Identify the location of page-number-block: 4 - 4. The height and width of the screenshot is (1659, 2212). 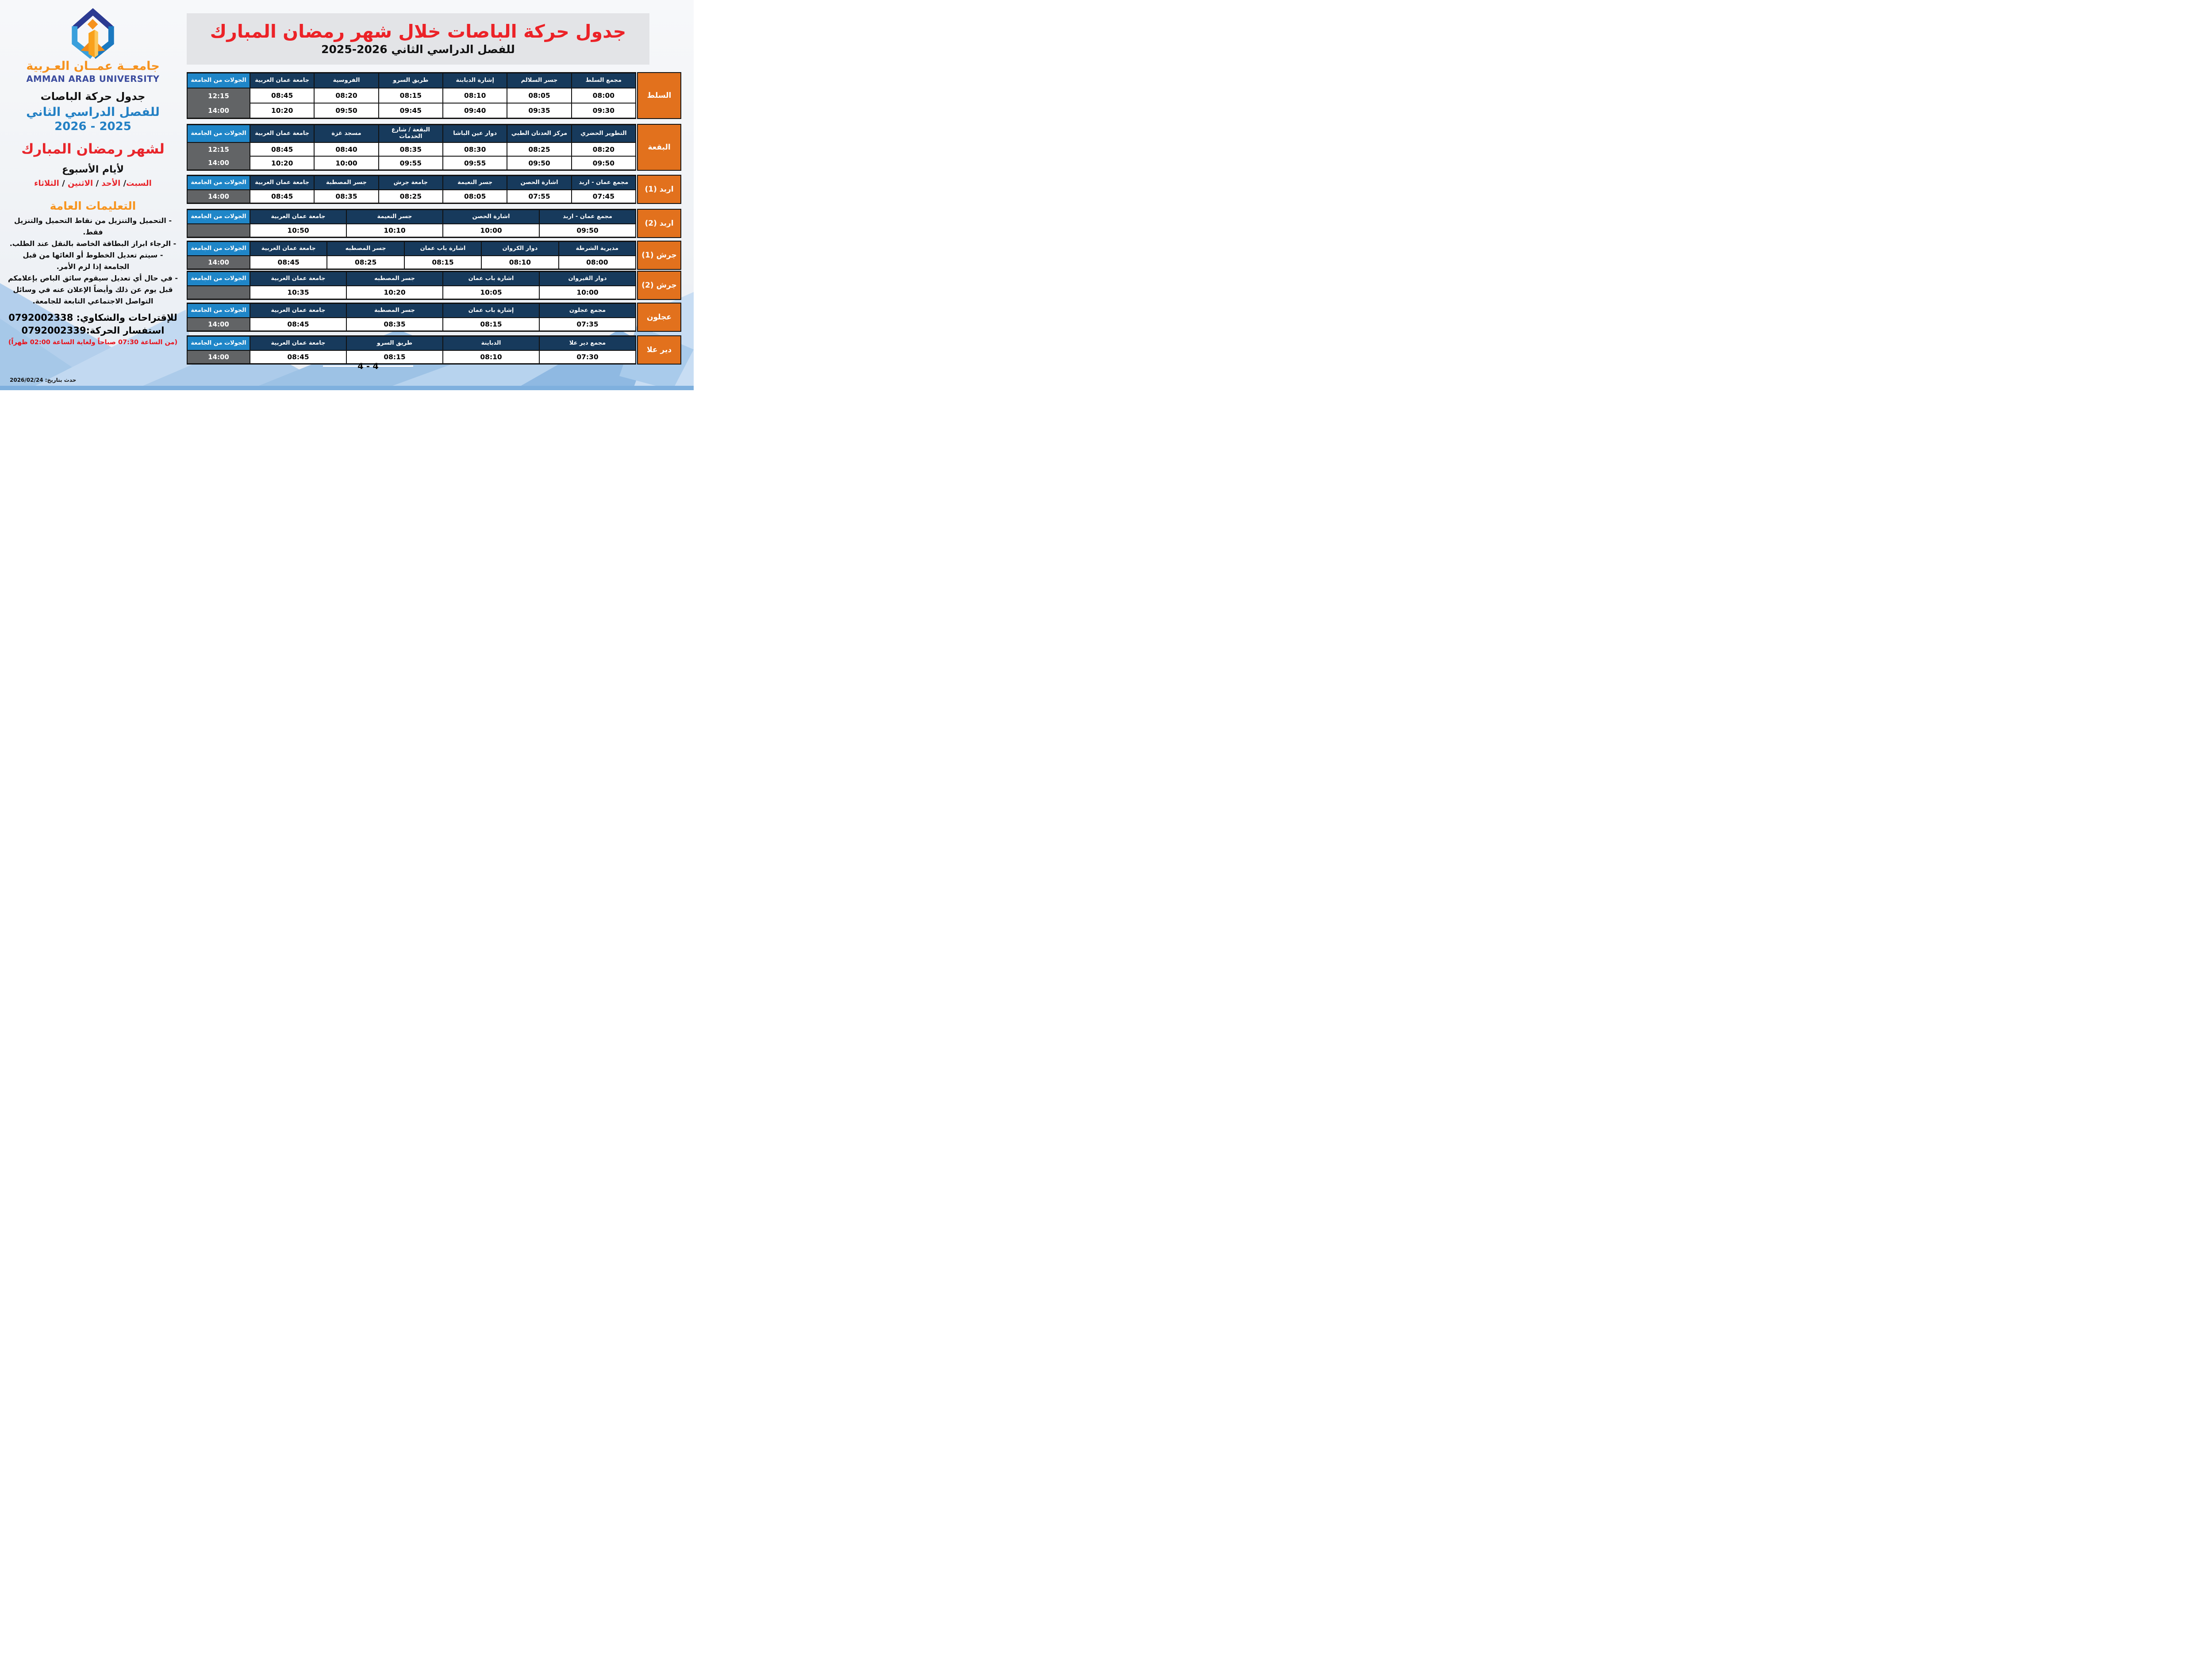
(368, 366).